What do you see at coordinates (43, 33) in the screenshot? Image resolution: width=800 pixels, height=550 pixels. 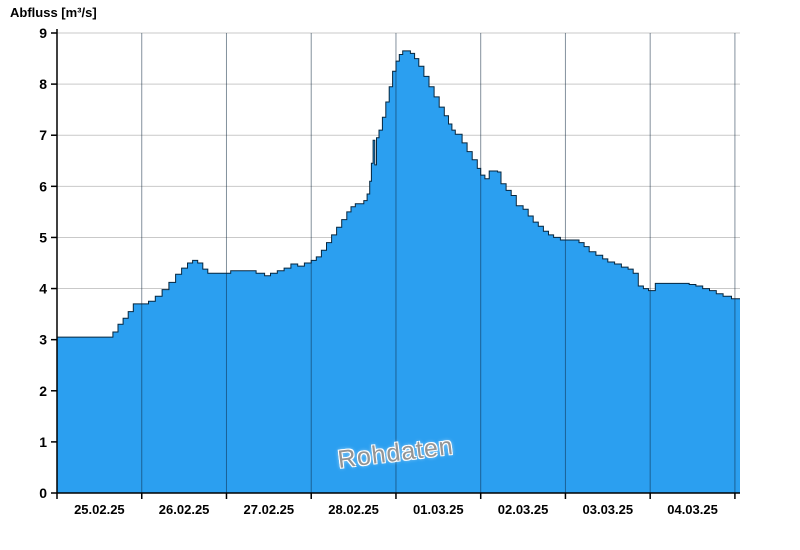 I see `y-tick-label: 9` at bounding box center [43, 33].